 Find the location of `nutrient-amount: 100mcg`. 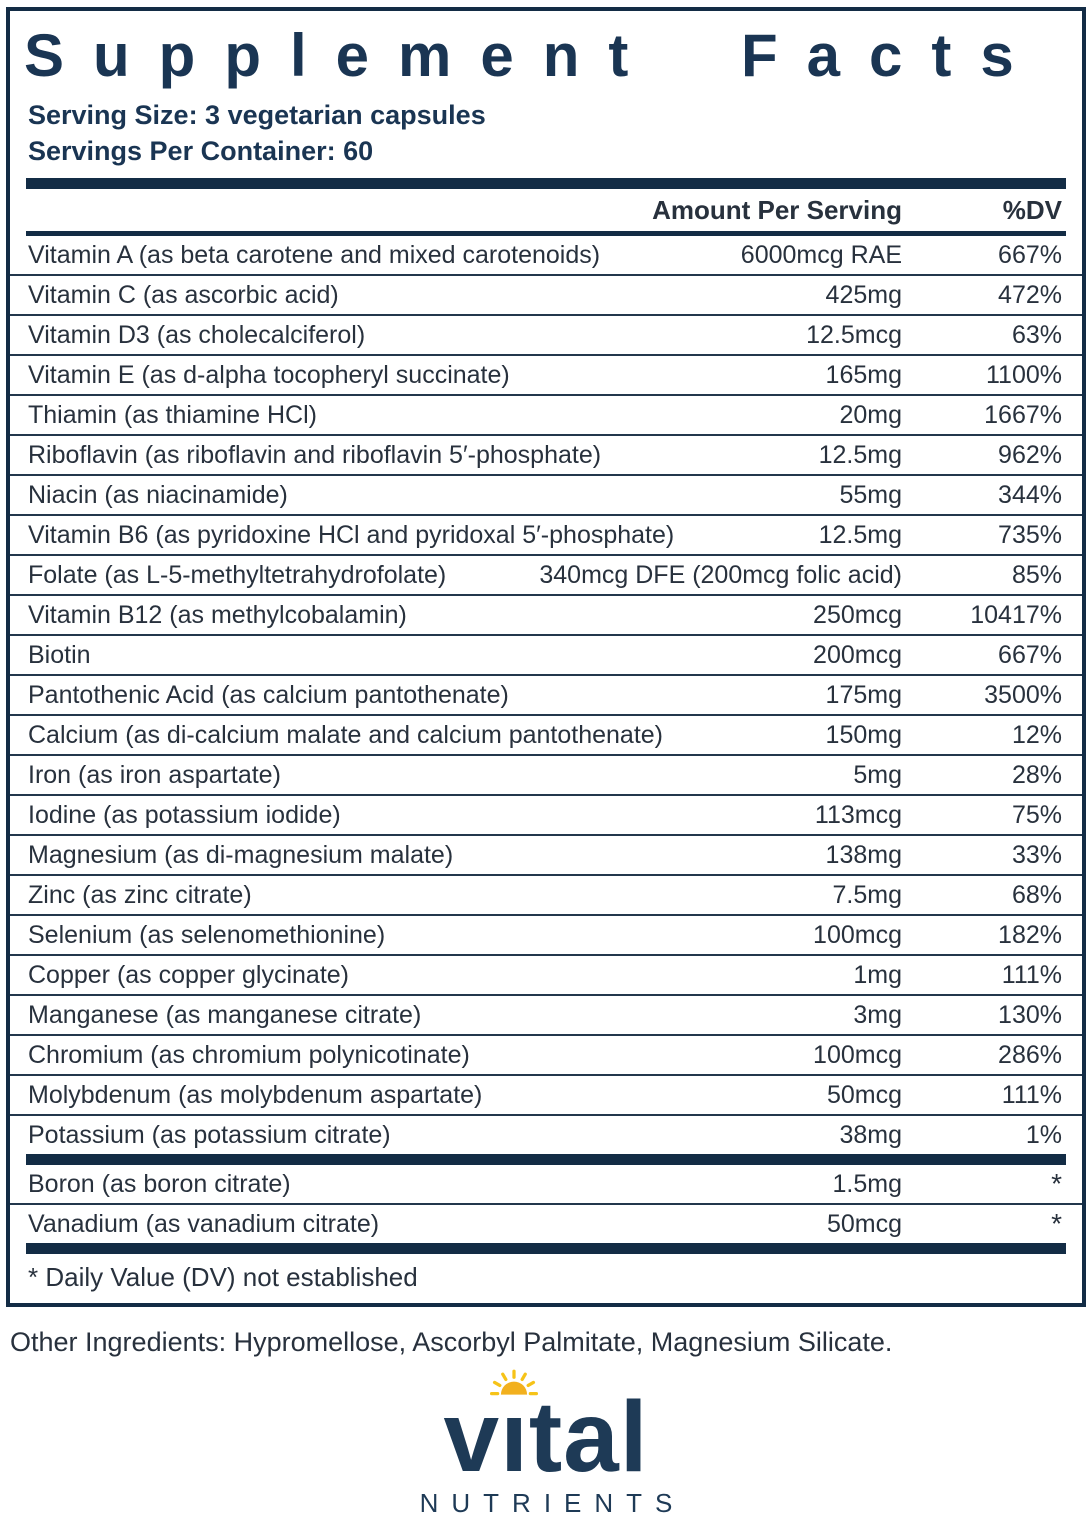

nutrient-amount: 100mcg is located at coordinates (857, 934).